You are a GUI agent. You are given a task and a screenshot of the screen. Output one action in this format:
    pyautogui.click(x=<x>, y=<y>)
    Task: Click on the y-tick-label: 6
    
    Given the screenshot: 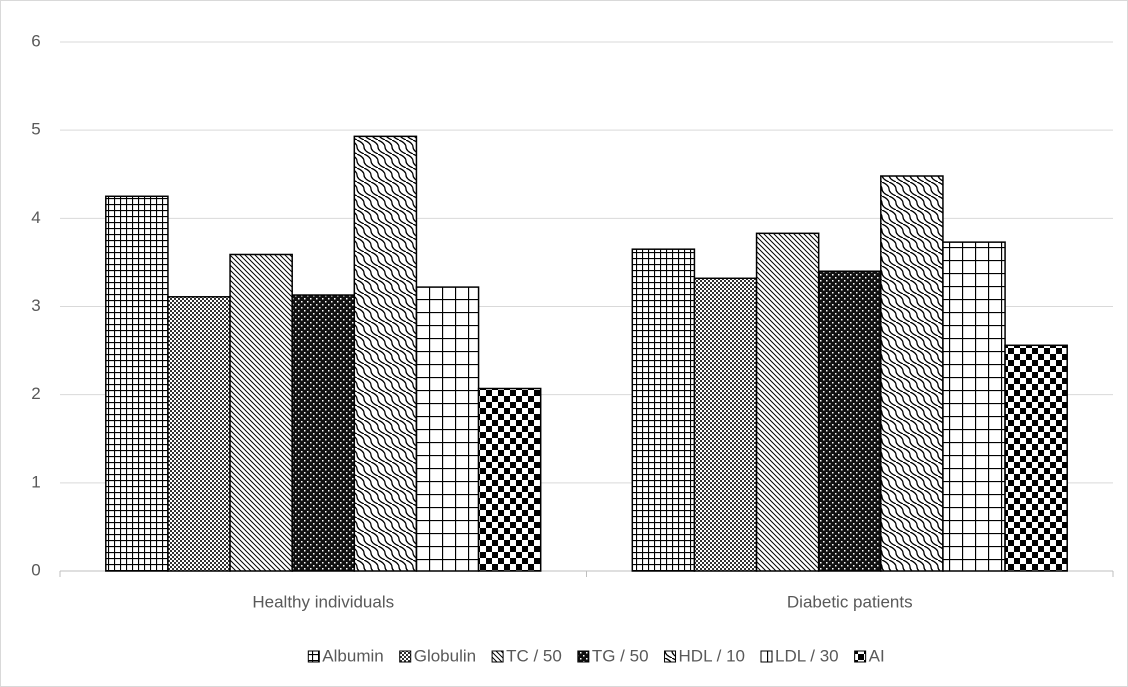 What is the action you would take?
    pyautogui.click(x=35, y=40)
    